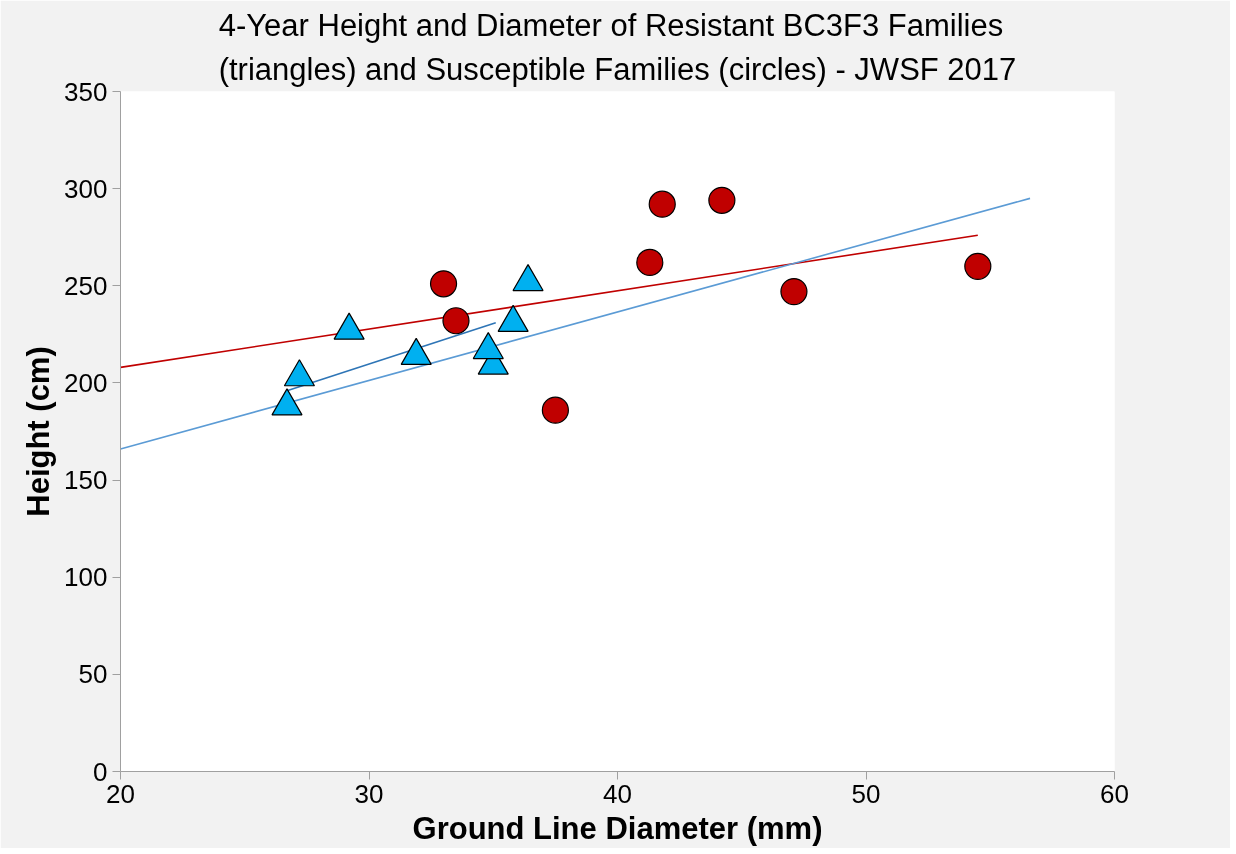  What do you see at coordinates (866, 793) in the screenshot?
I see `x-tick-label: 50` at bounding box center [866, 793].